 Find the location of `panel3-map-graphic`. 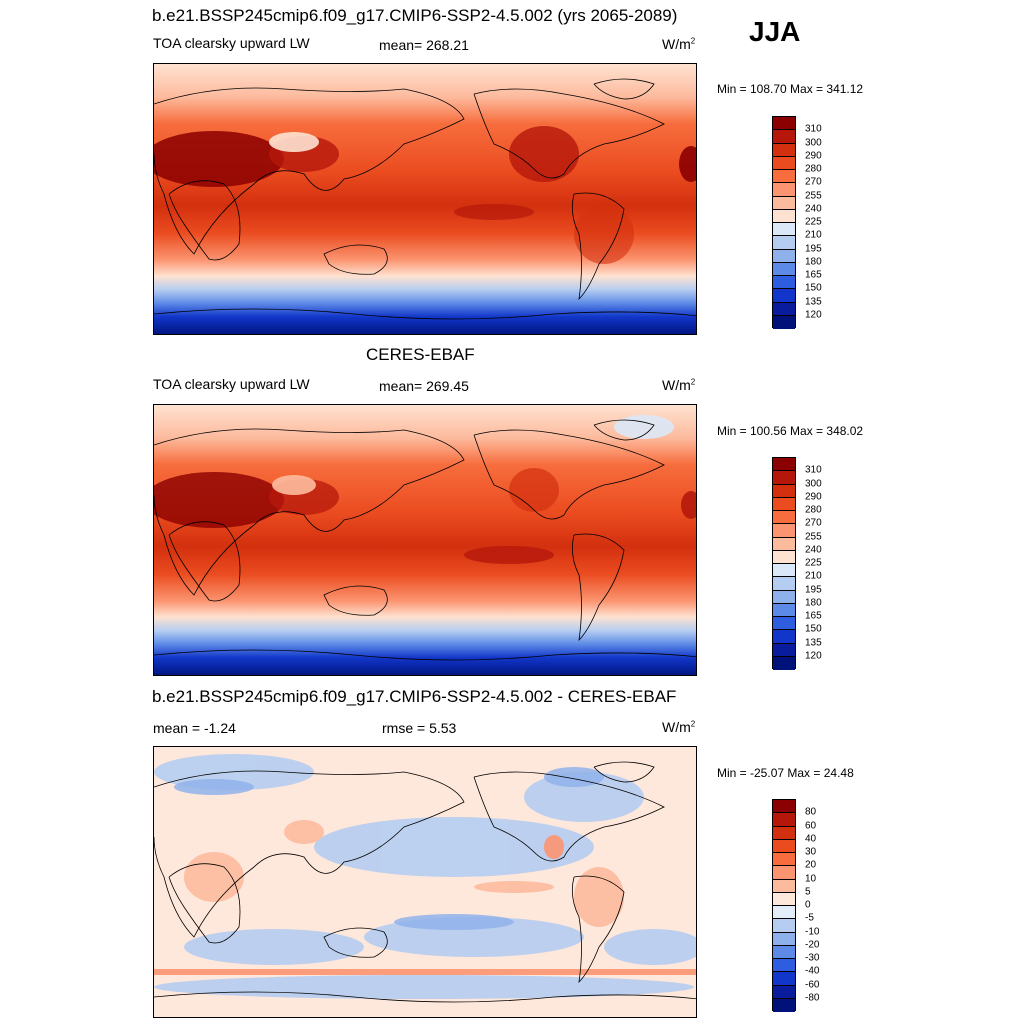

panel3-map-graphic is located at coordinates (425, 882).